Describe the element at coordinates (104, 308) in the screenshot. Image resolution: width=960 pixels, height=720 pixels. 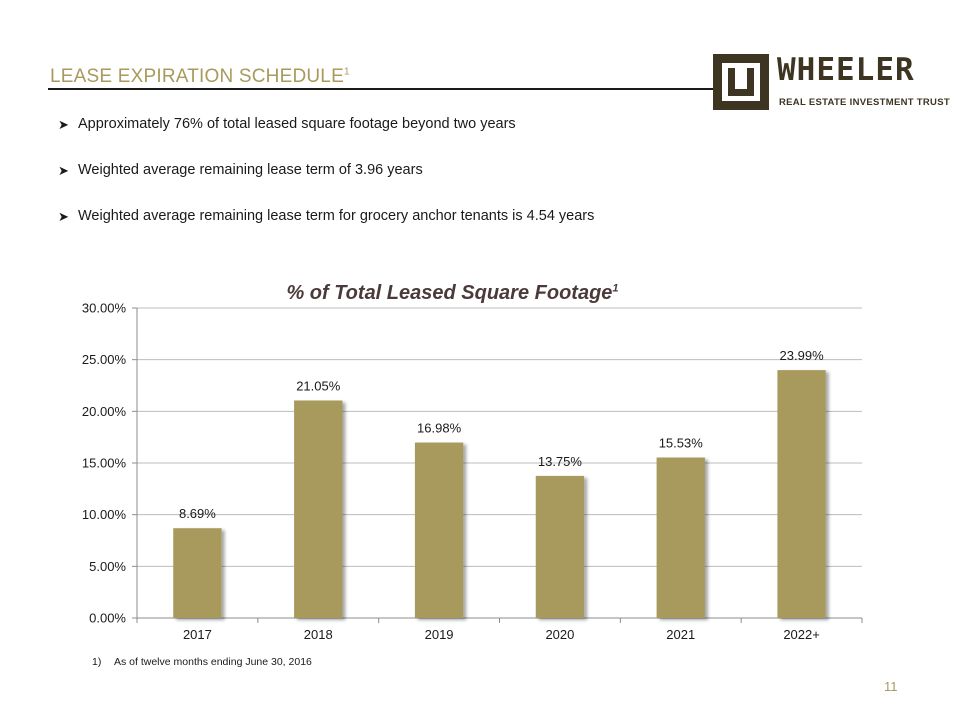
I see `y-tick-label: 30.00%` at that location.